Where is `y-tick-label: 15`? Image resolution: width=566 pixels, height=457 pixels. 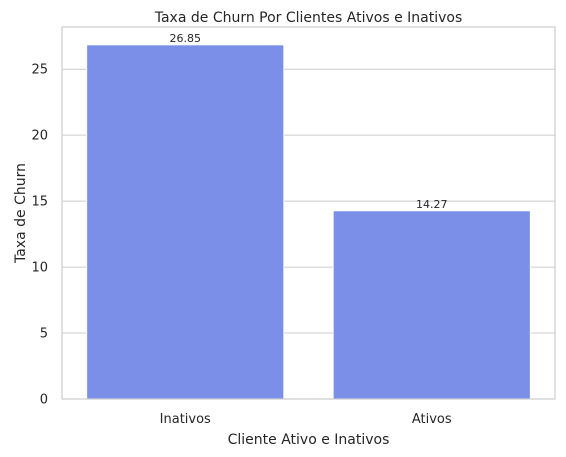 y-tick-label: 15 is located at coordinates (39, 202).